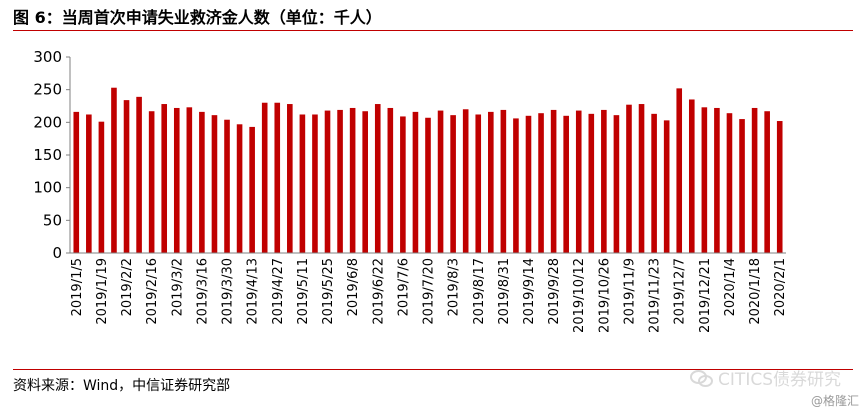 This screenshot has height=413, width=865. I want to click on bar-2019/2/23, so click(164, 178).